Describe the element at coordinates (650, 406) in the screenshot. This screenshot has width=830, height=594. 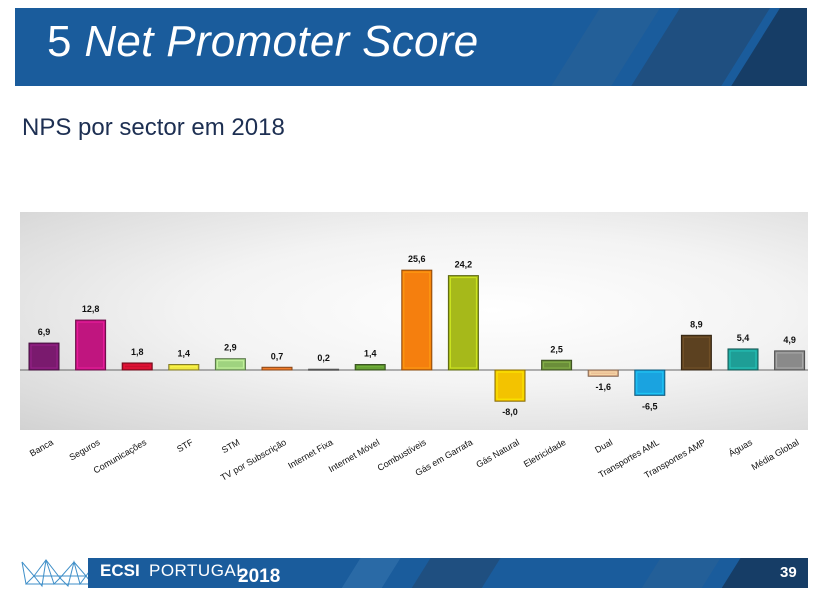
I see `value-label: -6,5` at that location.